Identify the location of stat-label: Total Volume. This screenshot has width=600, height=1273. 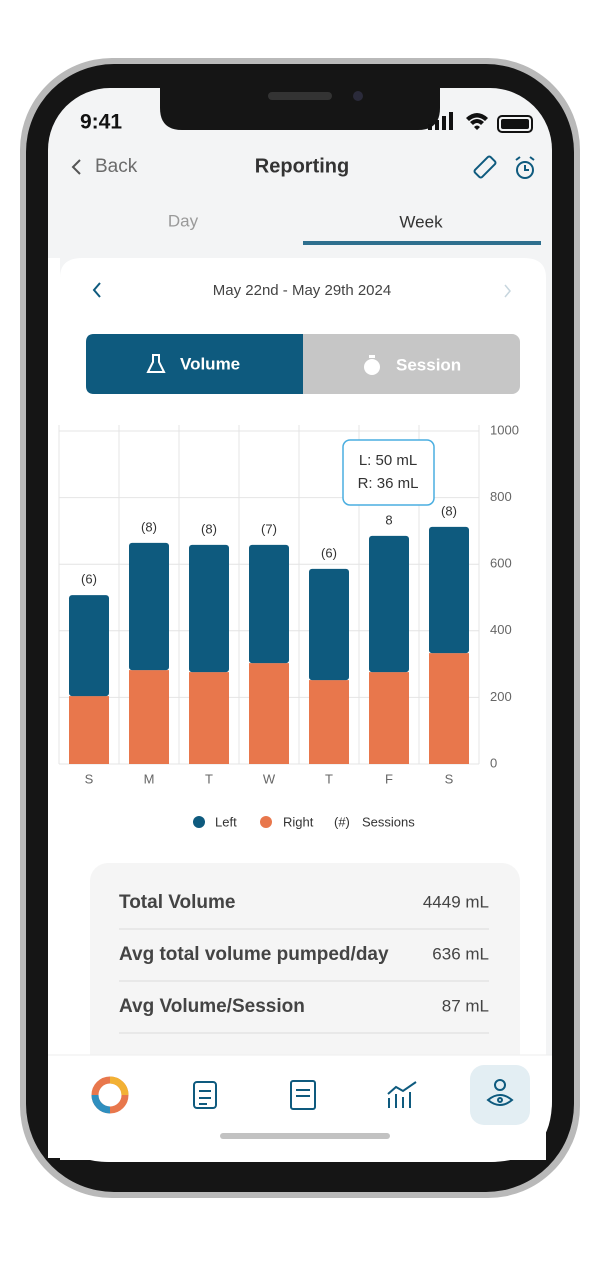
(177, 902).